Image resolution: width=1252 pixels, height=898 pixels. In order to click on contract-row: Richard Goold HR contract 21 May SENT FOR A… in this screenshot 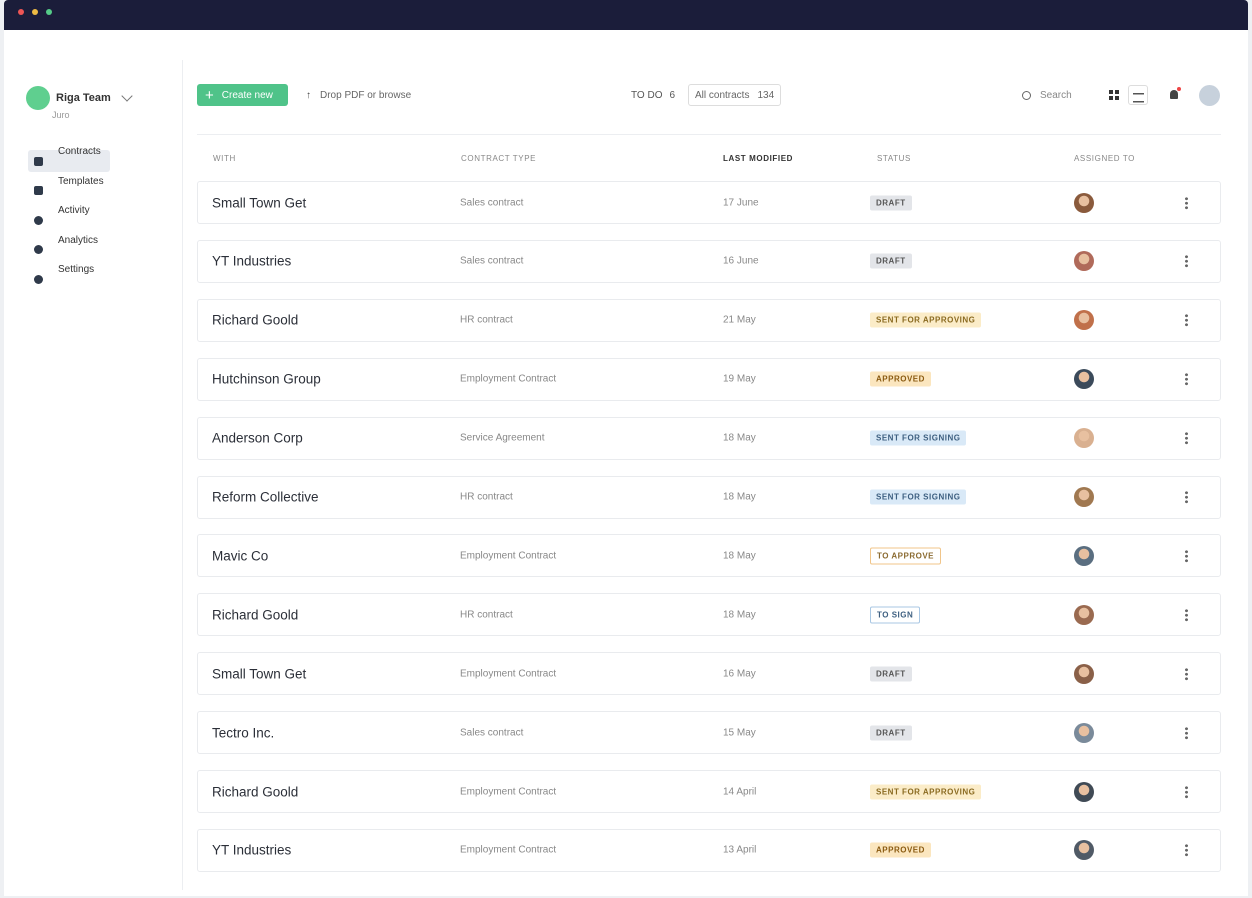, I will do `click(709, 320)`.